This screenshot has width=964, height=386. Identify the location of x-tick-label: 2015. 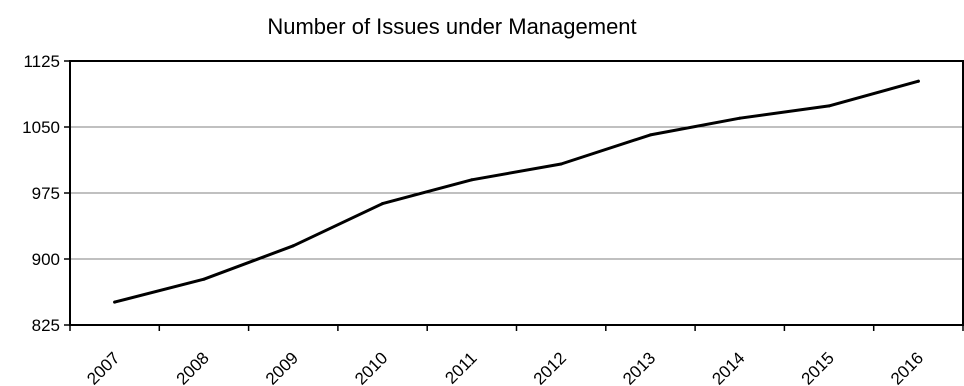
(818, 367).